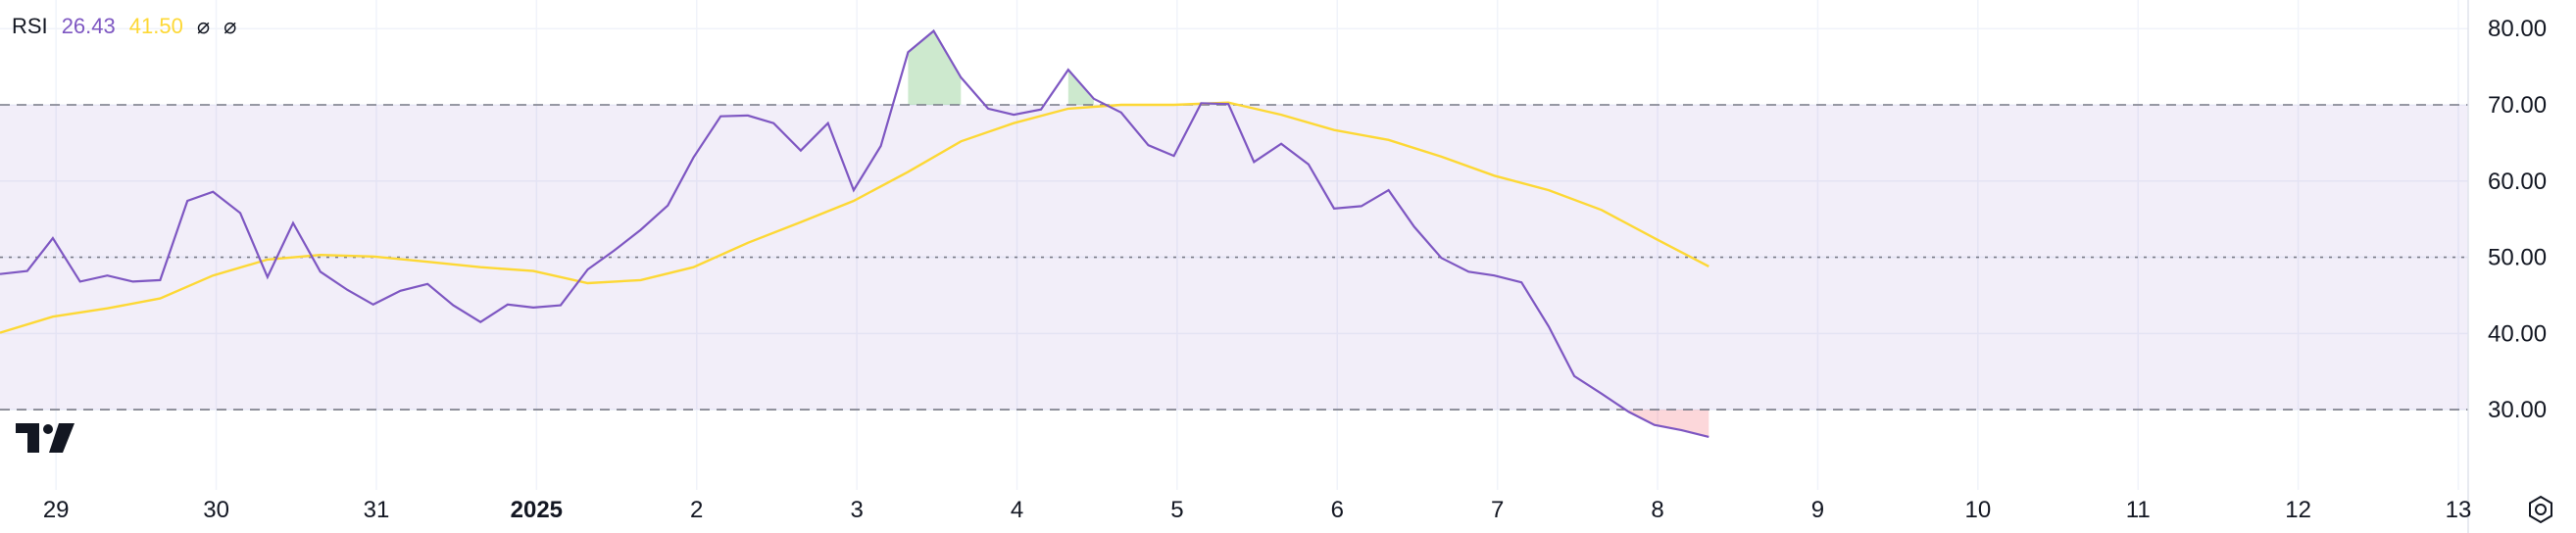 The image size is (2576, 533). What do you see at coordinates (2517, 333) in the screenshot?
I see `y-tick-label: 40.00` at bounding box center [2517, 333].